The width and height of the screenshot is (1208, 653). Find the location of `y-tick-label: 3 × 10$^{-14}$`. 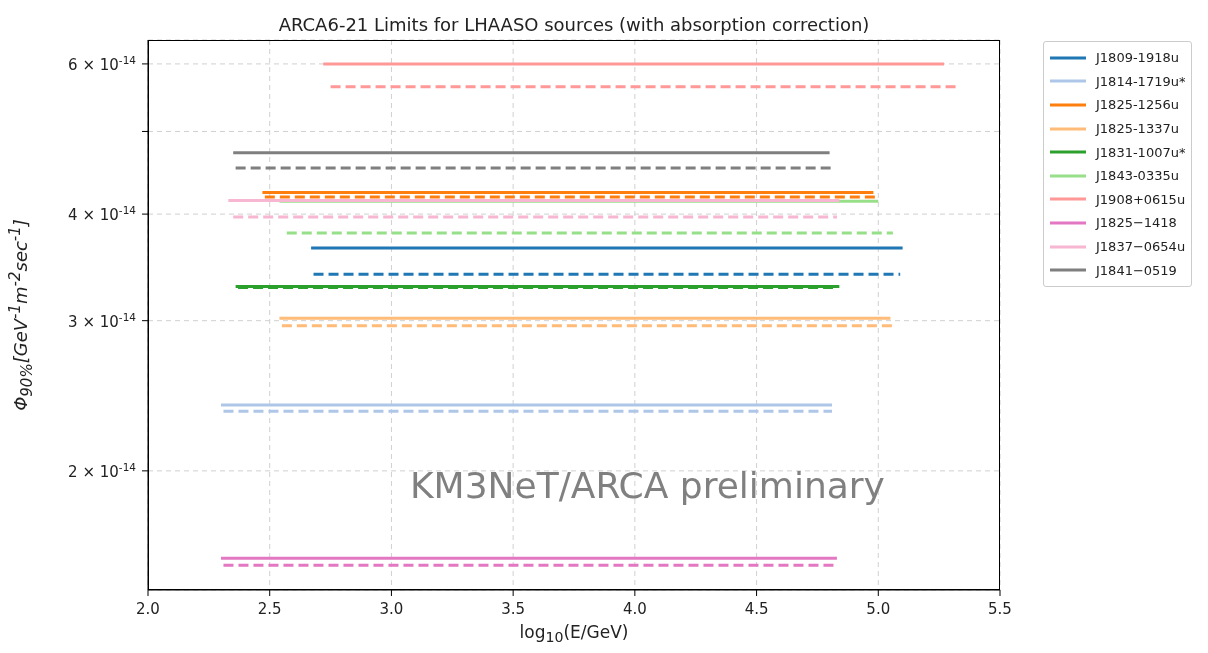

y-tick-label: 3 × 10$^{-14}$ is located at coordinates (102, 320).